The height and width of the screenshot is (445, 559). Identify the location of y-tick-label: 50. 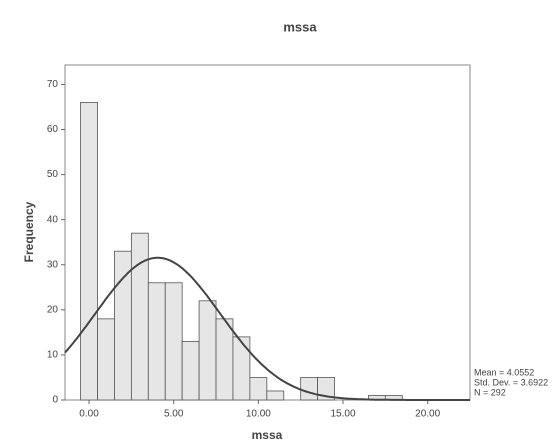
(53, 174).